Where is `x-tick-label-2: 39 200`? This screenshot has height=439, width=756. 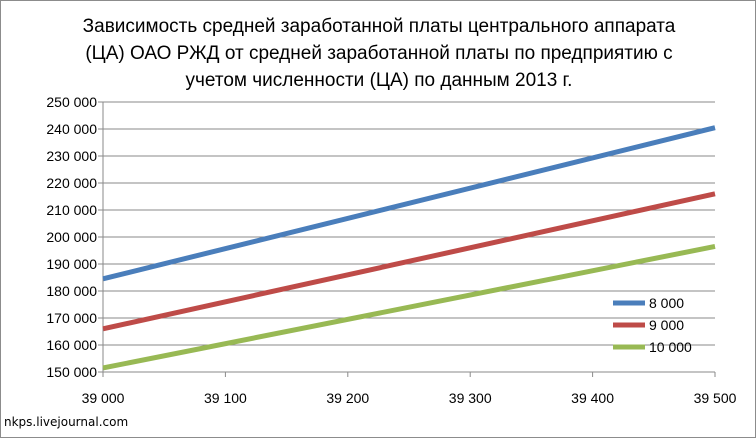 x-tick-label-2: 39 200 is located at coordinates (347, 398).